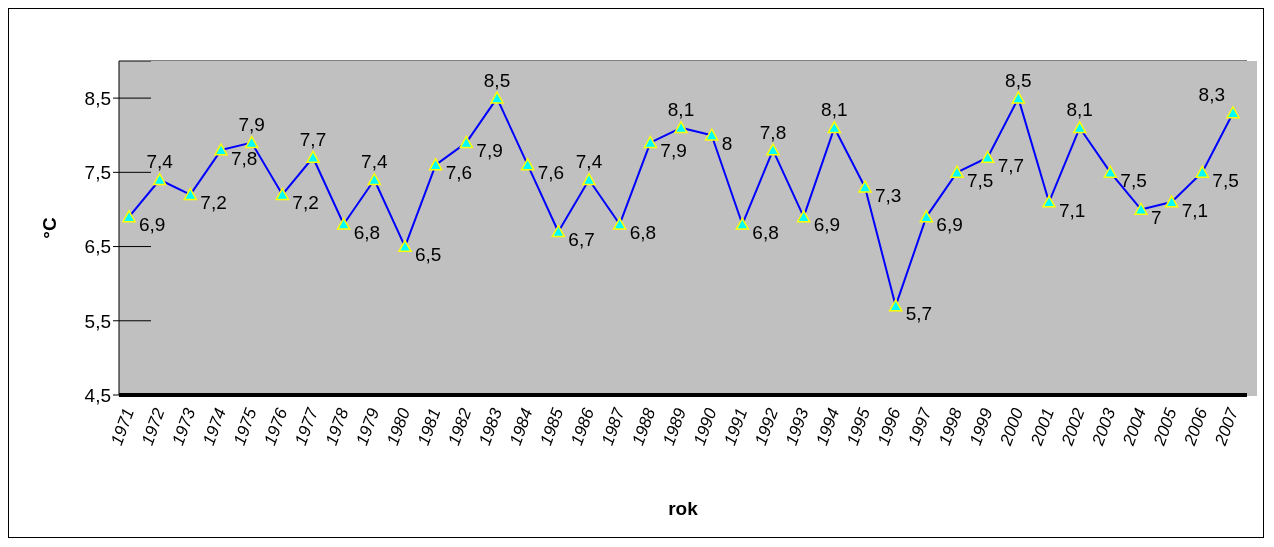 The height and width of the screenshot is (547, 1274). I want to click on y-tick-label: 7,5, so click(97, 173).